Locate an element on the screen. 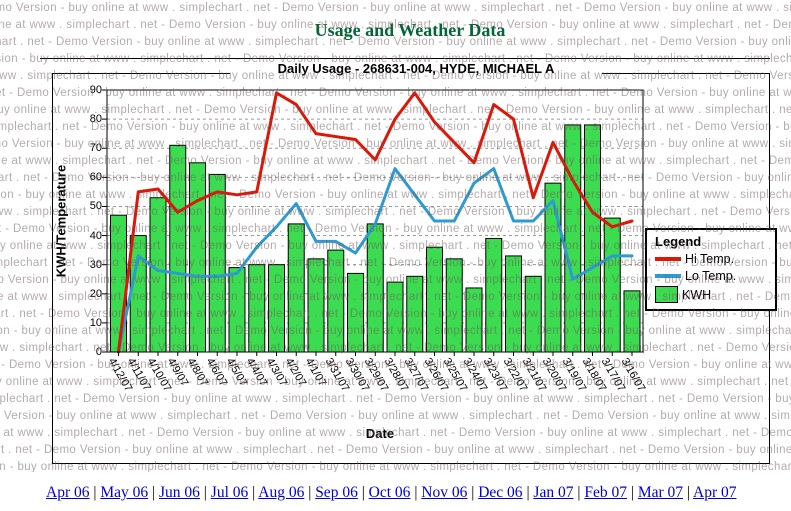 The height and width of the screenshot is (511, 791). month-link-may-06: May 06 is located at coordinates (124, 492).